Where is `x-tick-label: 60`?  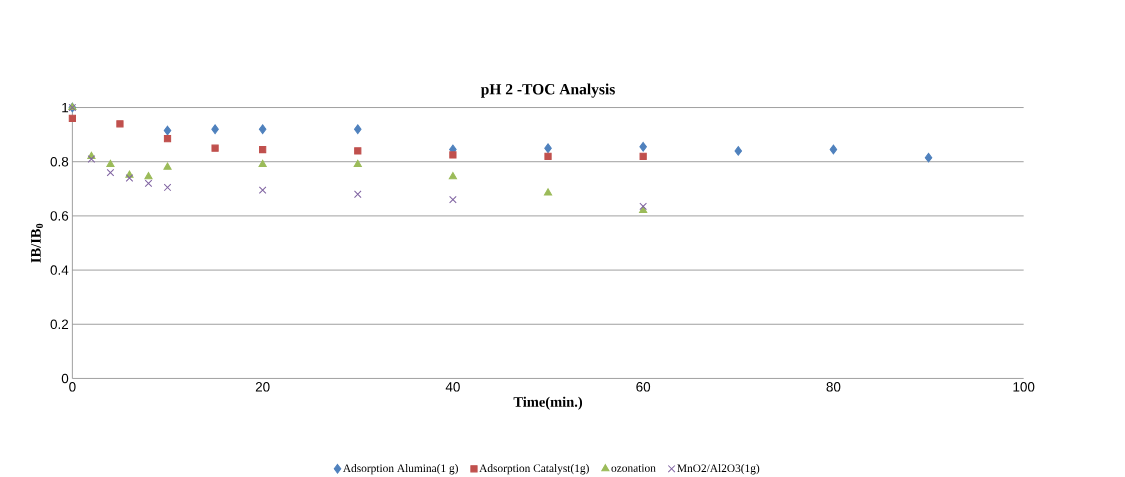 x-tick-label: 60 is located at coordinates (643, 387).